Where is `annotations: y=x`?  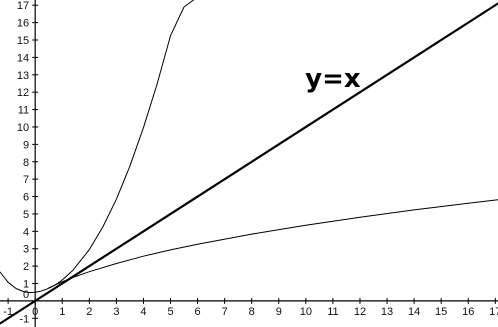
annotations: y=x is located at coordinates (333, 79).